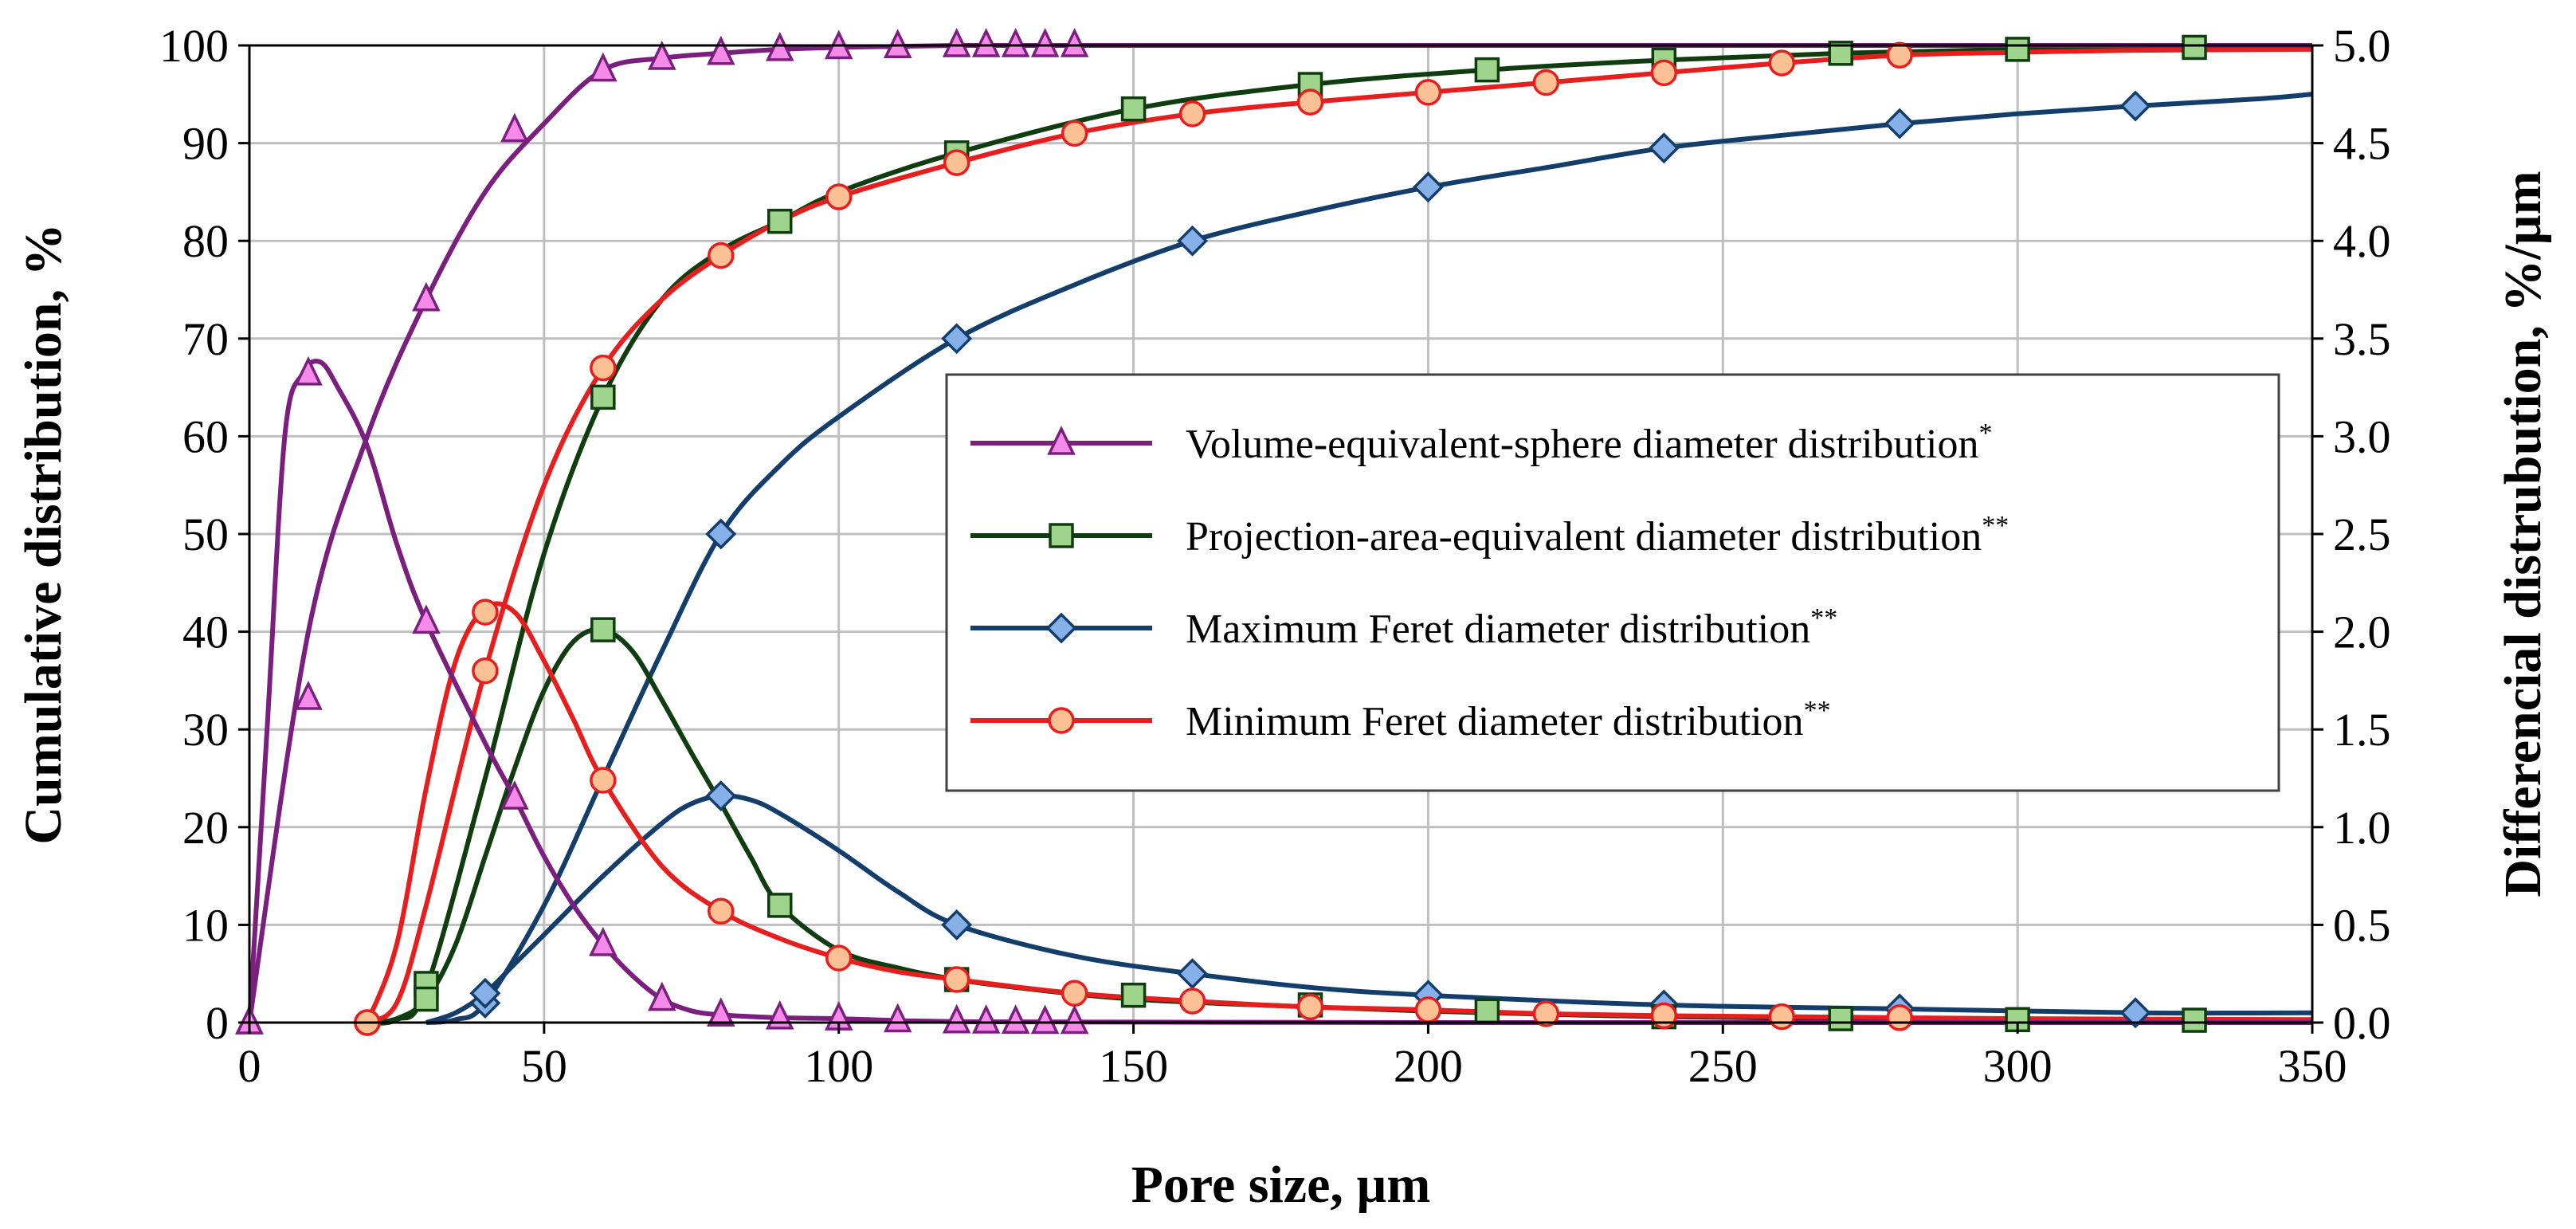 This screenshot has width=2576, height=1229. What do you see at coordinates (2362, 534) in the screenshot?
I see `y2-tick-label: 2.5` at bounding box center [2362, 534].